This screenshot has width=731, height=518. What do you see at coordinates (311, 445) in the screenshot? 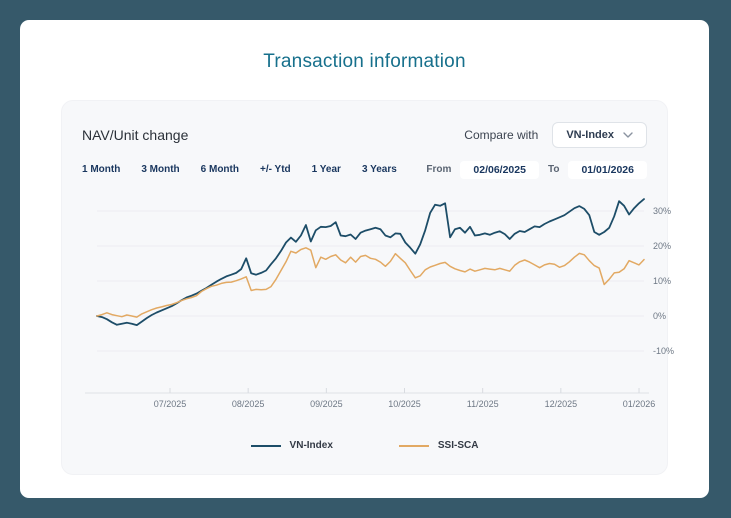
I see `vn-index-legend-label: VN-Index` at bounding box center [311, 445].